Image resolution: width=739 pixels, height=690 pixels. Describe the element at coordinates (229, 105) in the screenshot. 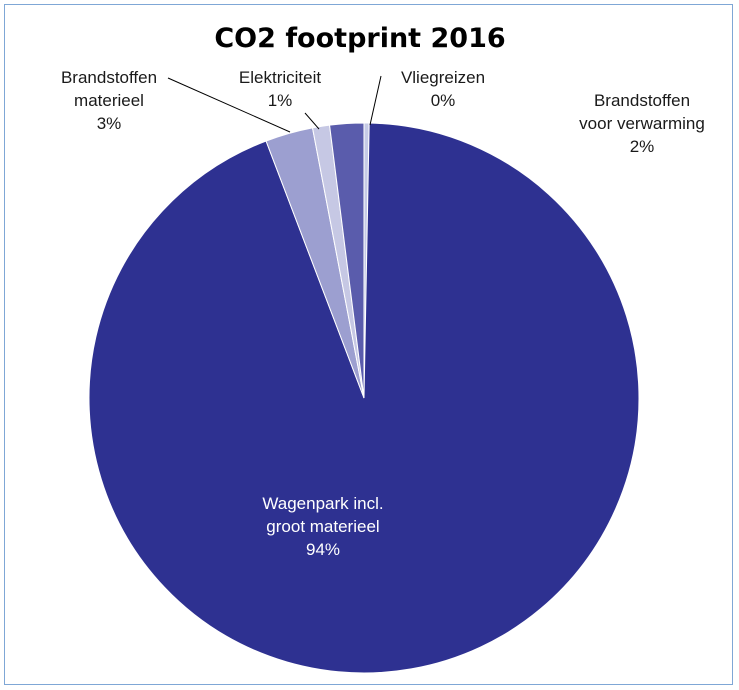

I see `leader-line-brandstoffen-materieel` at that location.